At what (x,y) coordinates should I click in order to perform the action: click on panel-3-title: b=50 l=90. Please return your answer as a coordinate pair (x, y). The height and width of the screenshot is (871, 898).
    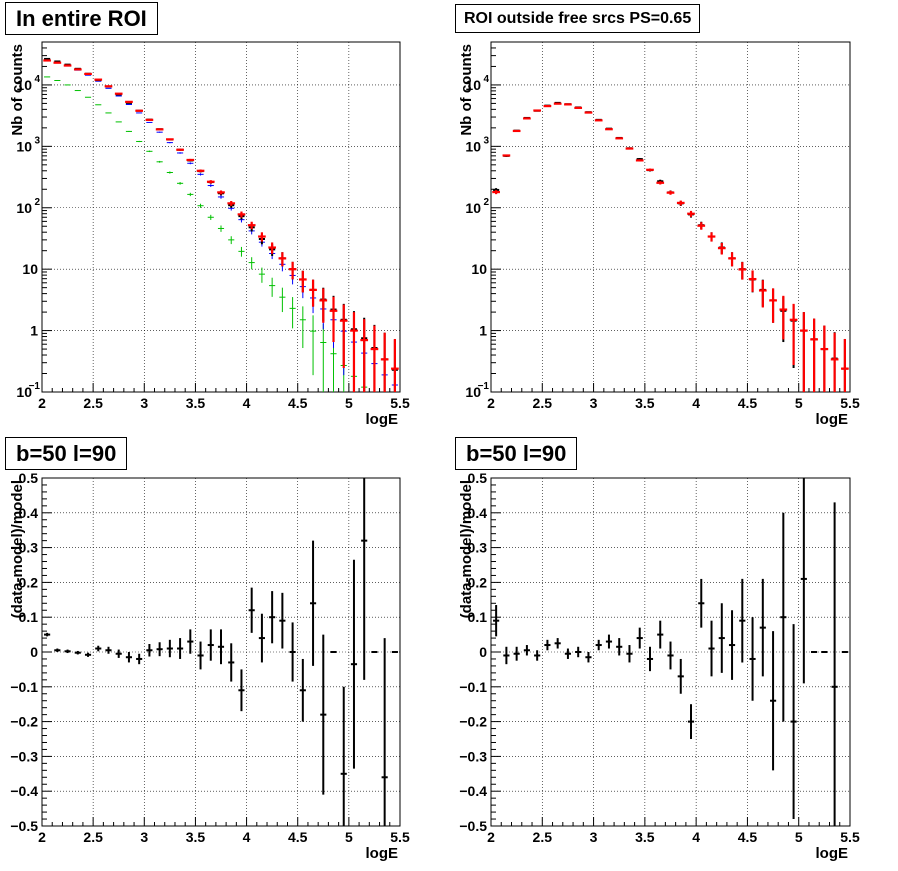
    Looking at the image, I should click on (66, 453).